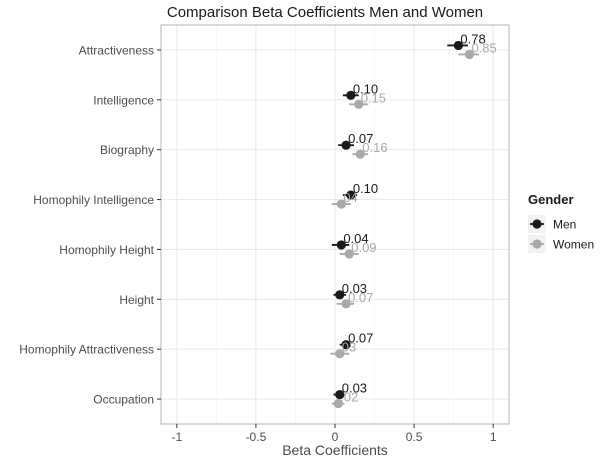 Image resolution: width=600 pixels, height=466 pixels. What do you see at coordinates (123, 100) in the screenshot?
I see `y-tick-label: Intelligence` at bounding box center [123, 100].